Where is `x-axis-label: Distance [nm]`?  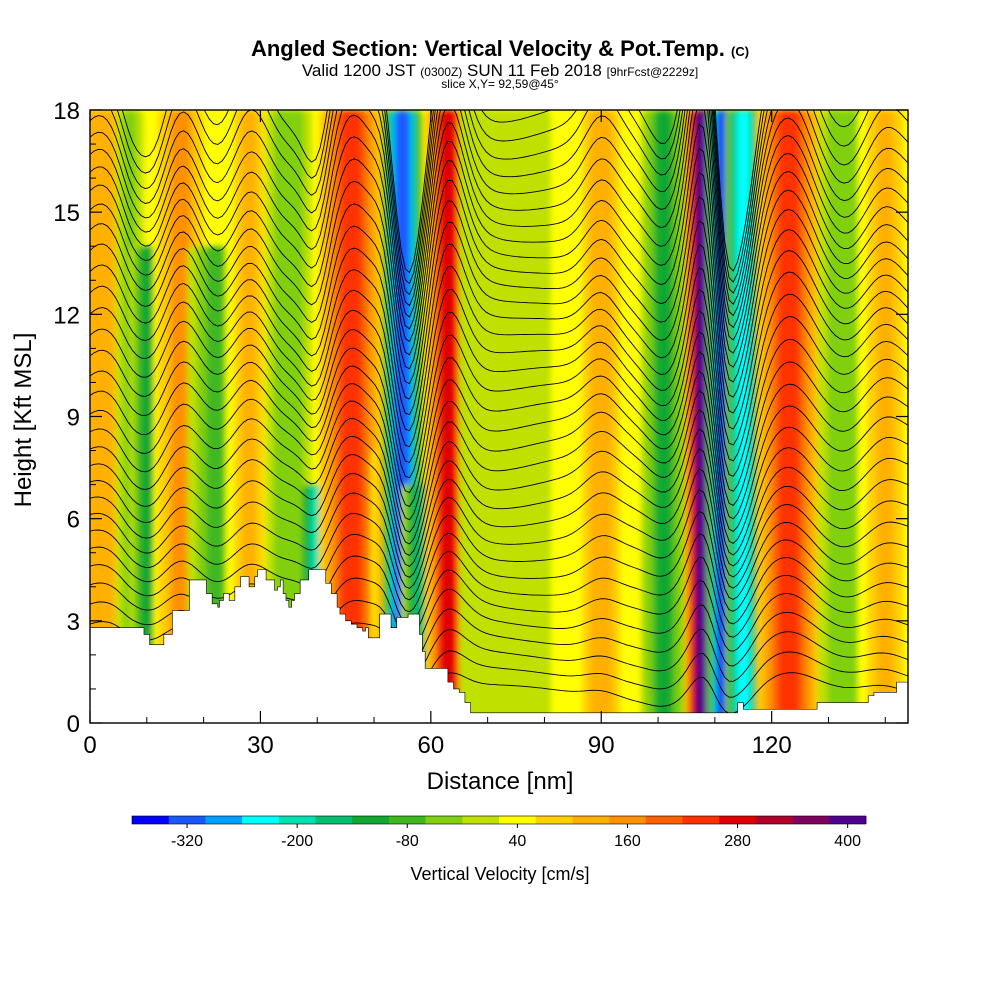
x-axis-label: Distance [nm] is located at coordinates (500, 781).